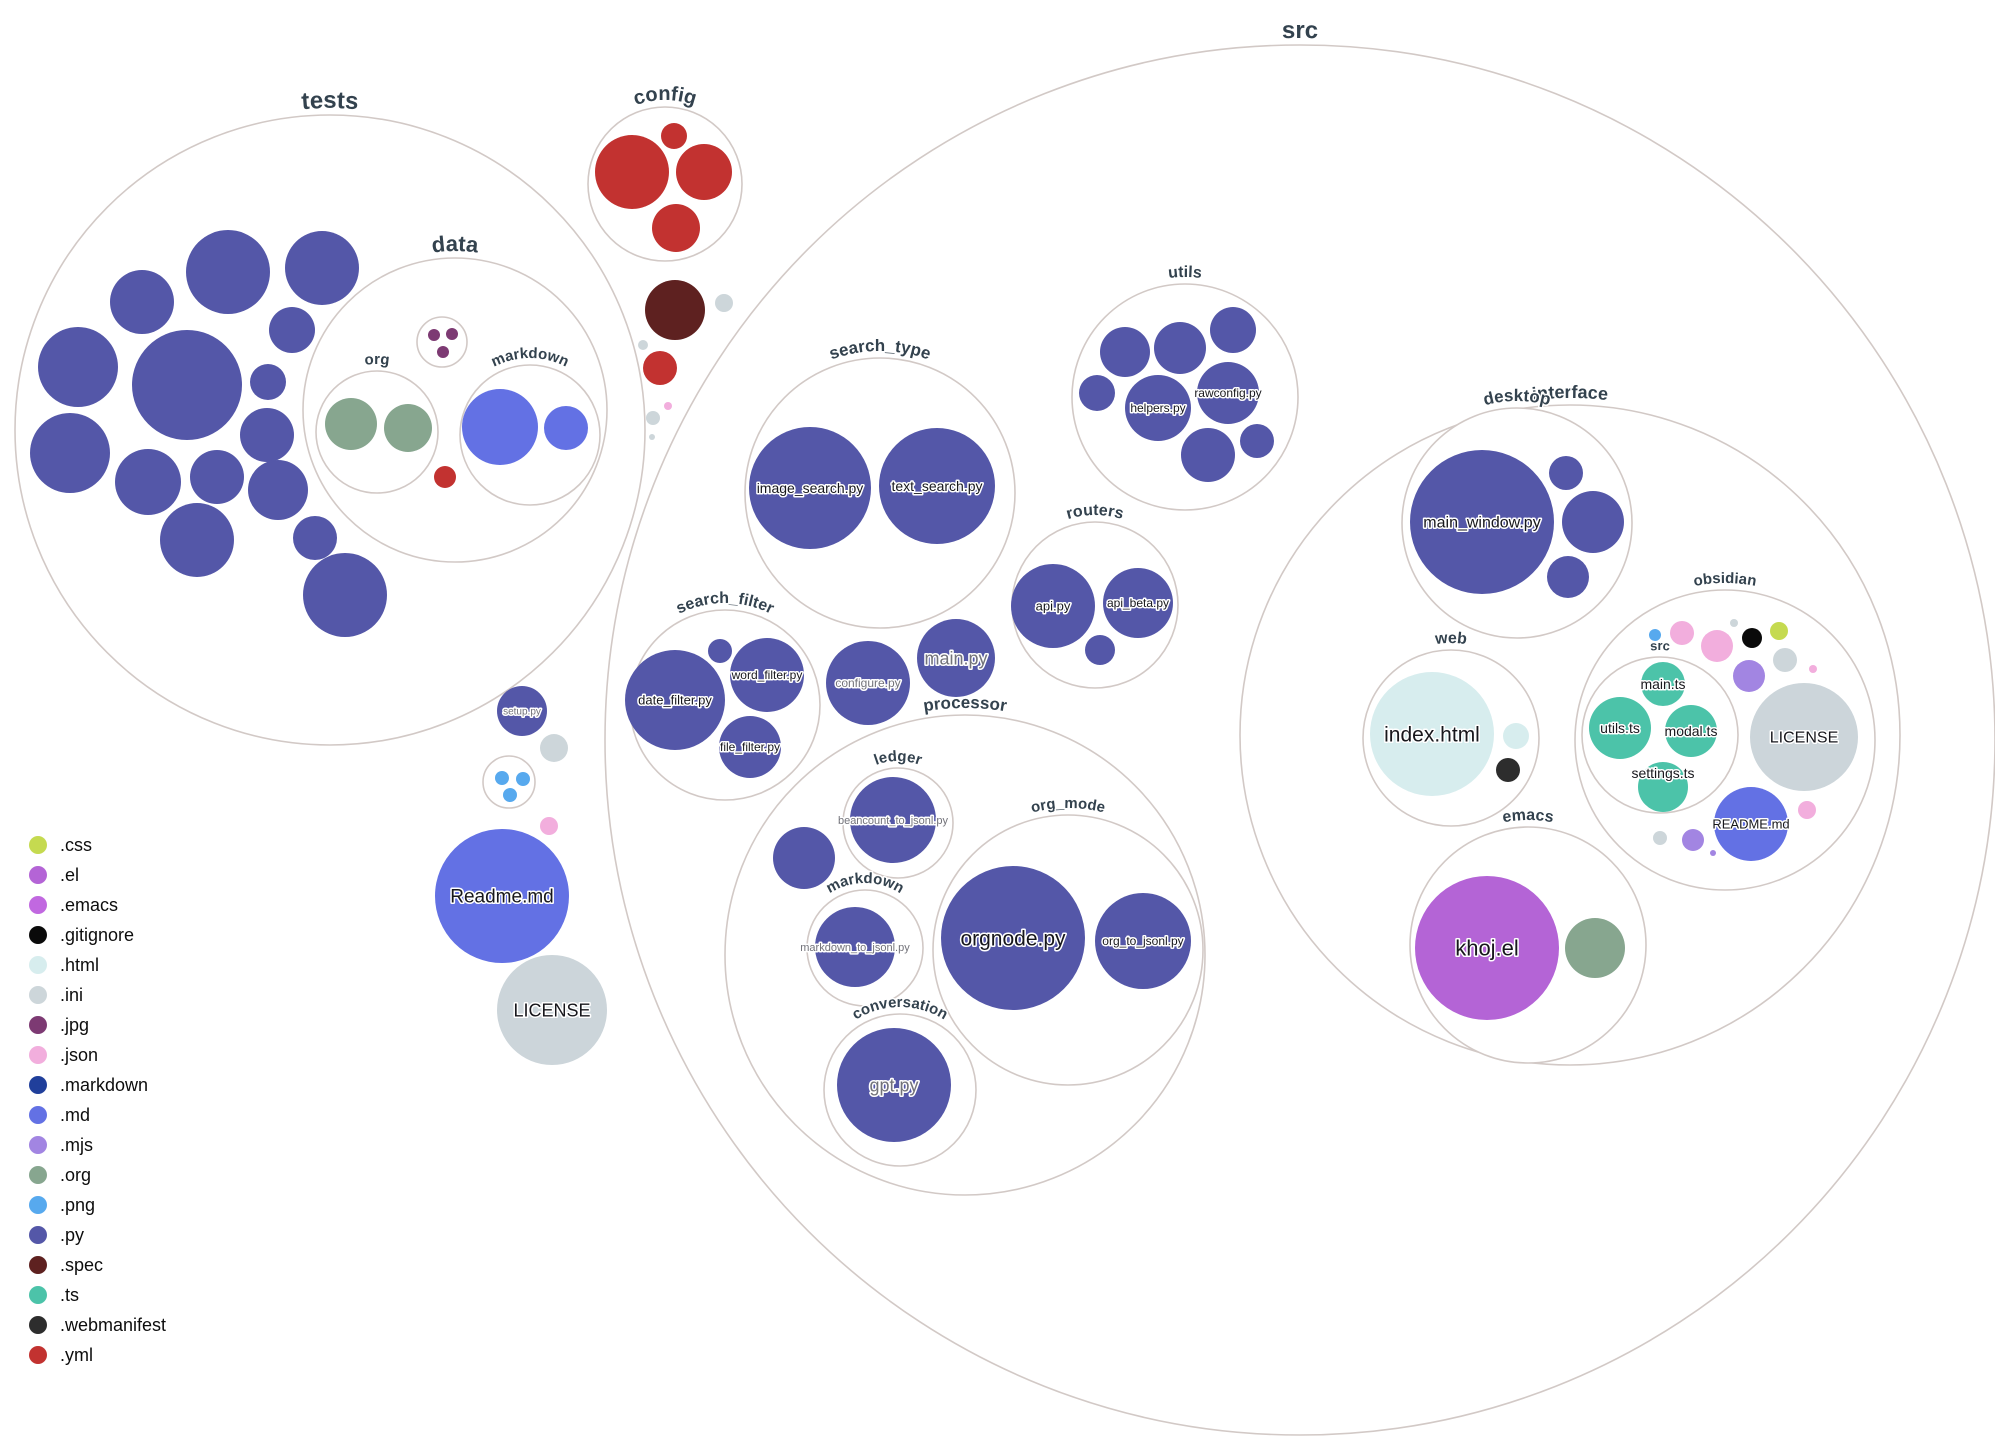 This screenshot has height=1451, width=1995. What do you see at coordinates (81, 1265) in the screenshot?
I see `legend-label-spec: .spec` at bounding box center [81, 1265].